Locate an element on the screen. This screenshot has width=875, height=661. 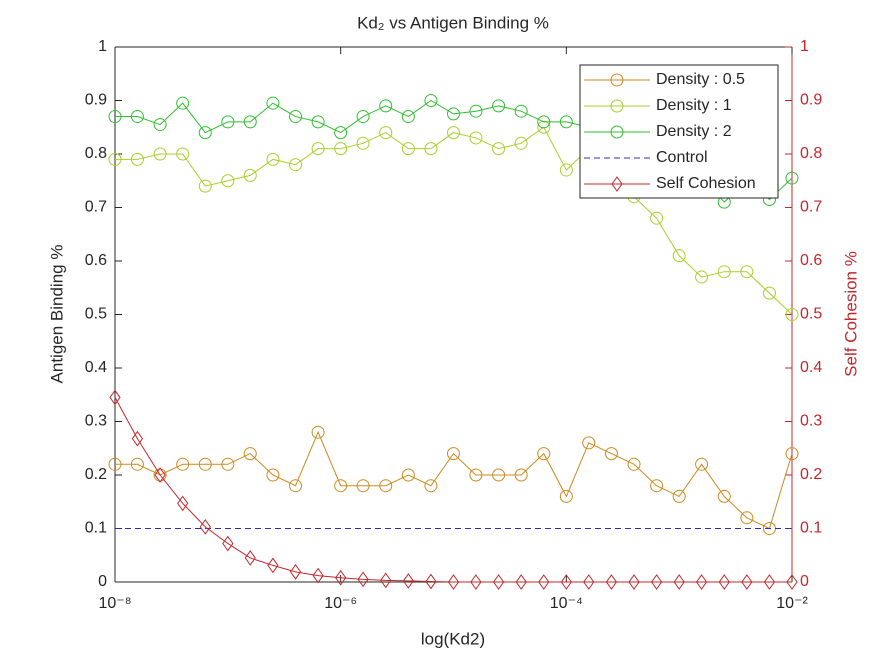
legend-label: Density : 1 is located at coordinates (694, 105).